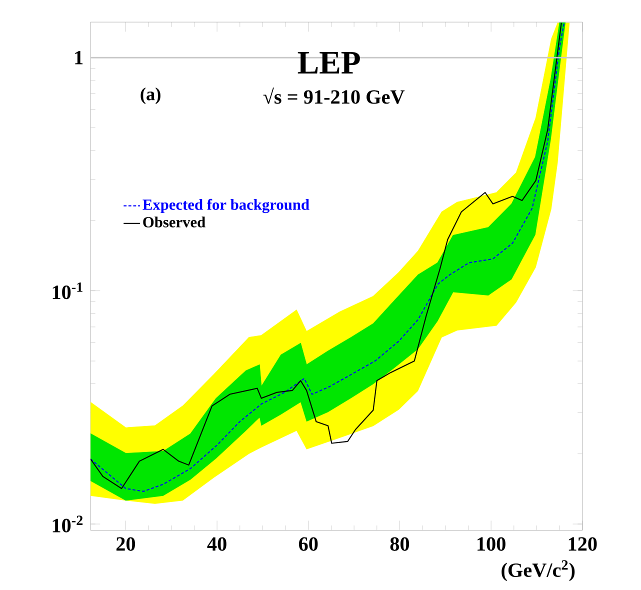  Describe the element at coordinates (582, 544) in the screenshot. I see `x-tick-label: 120` at that location.